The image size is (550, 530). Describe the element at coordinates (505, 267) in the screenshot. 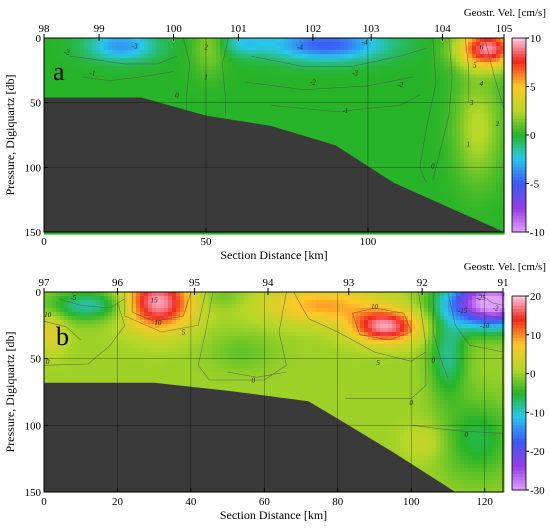

I see `colorbar-title: Geostr. Vel. [cm/s]` at that location.